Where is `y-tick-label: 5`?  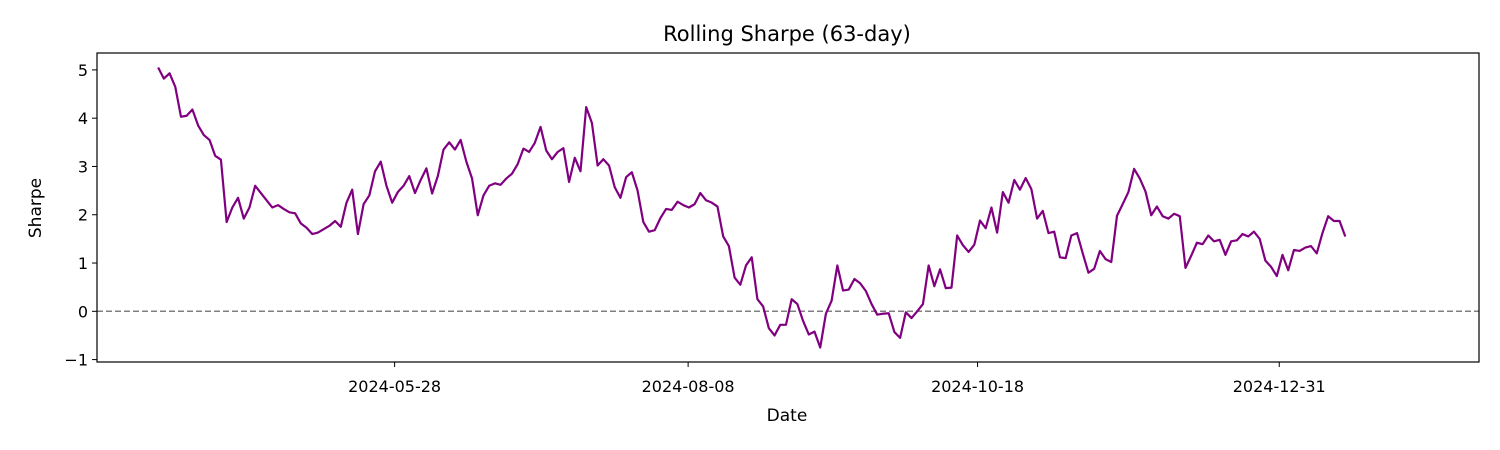
y-tick-label: 5 is located at coordinates (83, 70).